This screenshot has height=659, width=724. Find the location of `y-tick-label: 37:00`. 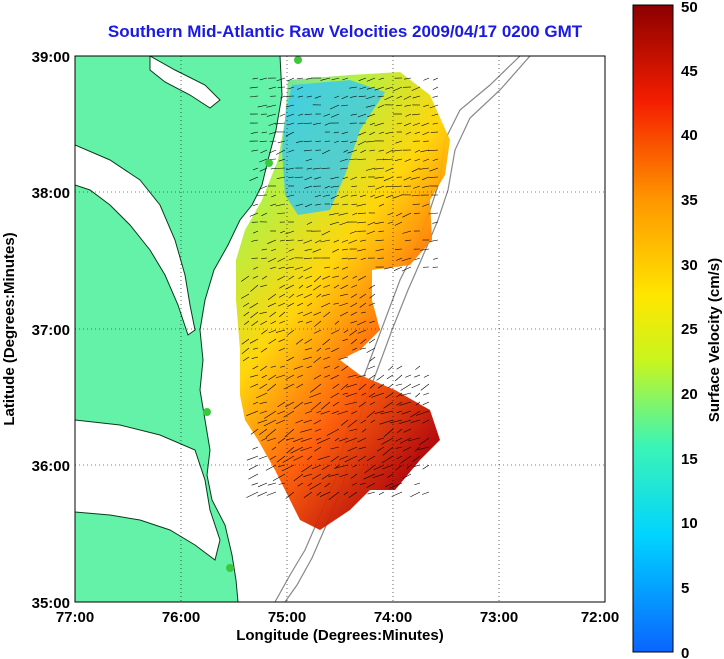

y-tick-label: 37:00 is located at coordinates (51, 330).